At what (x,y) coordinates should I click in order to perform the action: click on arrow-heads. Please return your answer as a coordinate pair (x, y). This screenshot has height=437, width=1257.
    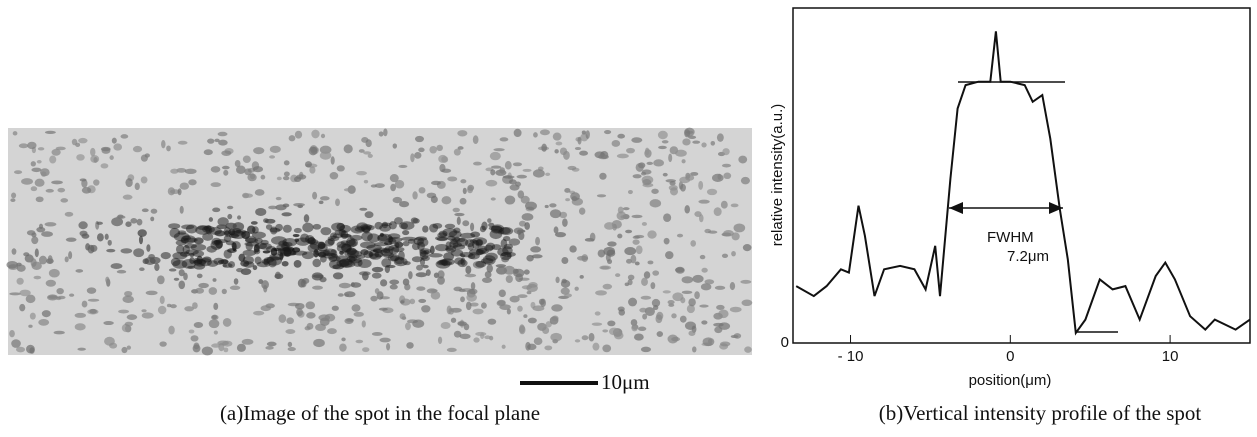
    Looking at the image, I should click on (1006, 208).